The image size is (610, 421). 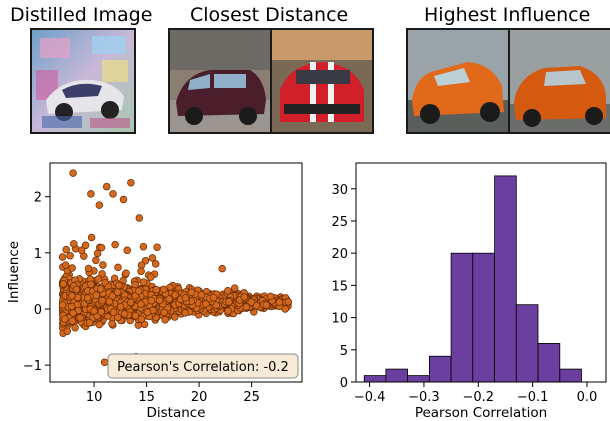 What do you see at coordinates (478, 397) in the screenshot?
I see `histogram-x-tick-label: −0.2` at bounding box center [478, 397].